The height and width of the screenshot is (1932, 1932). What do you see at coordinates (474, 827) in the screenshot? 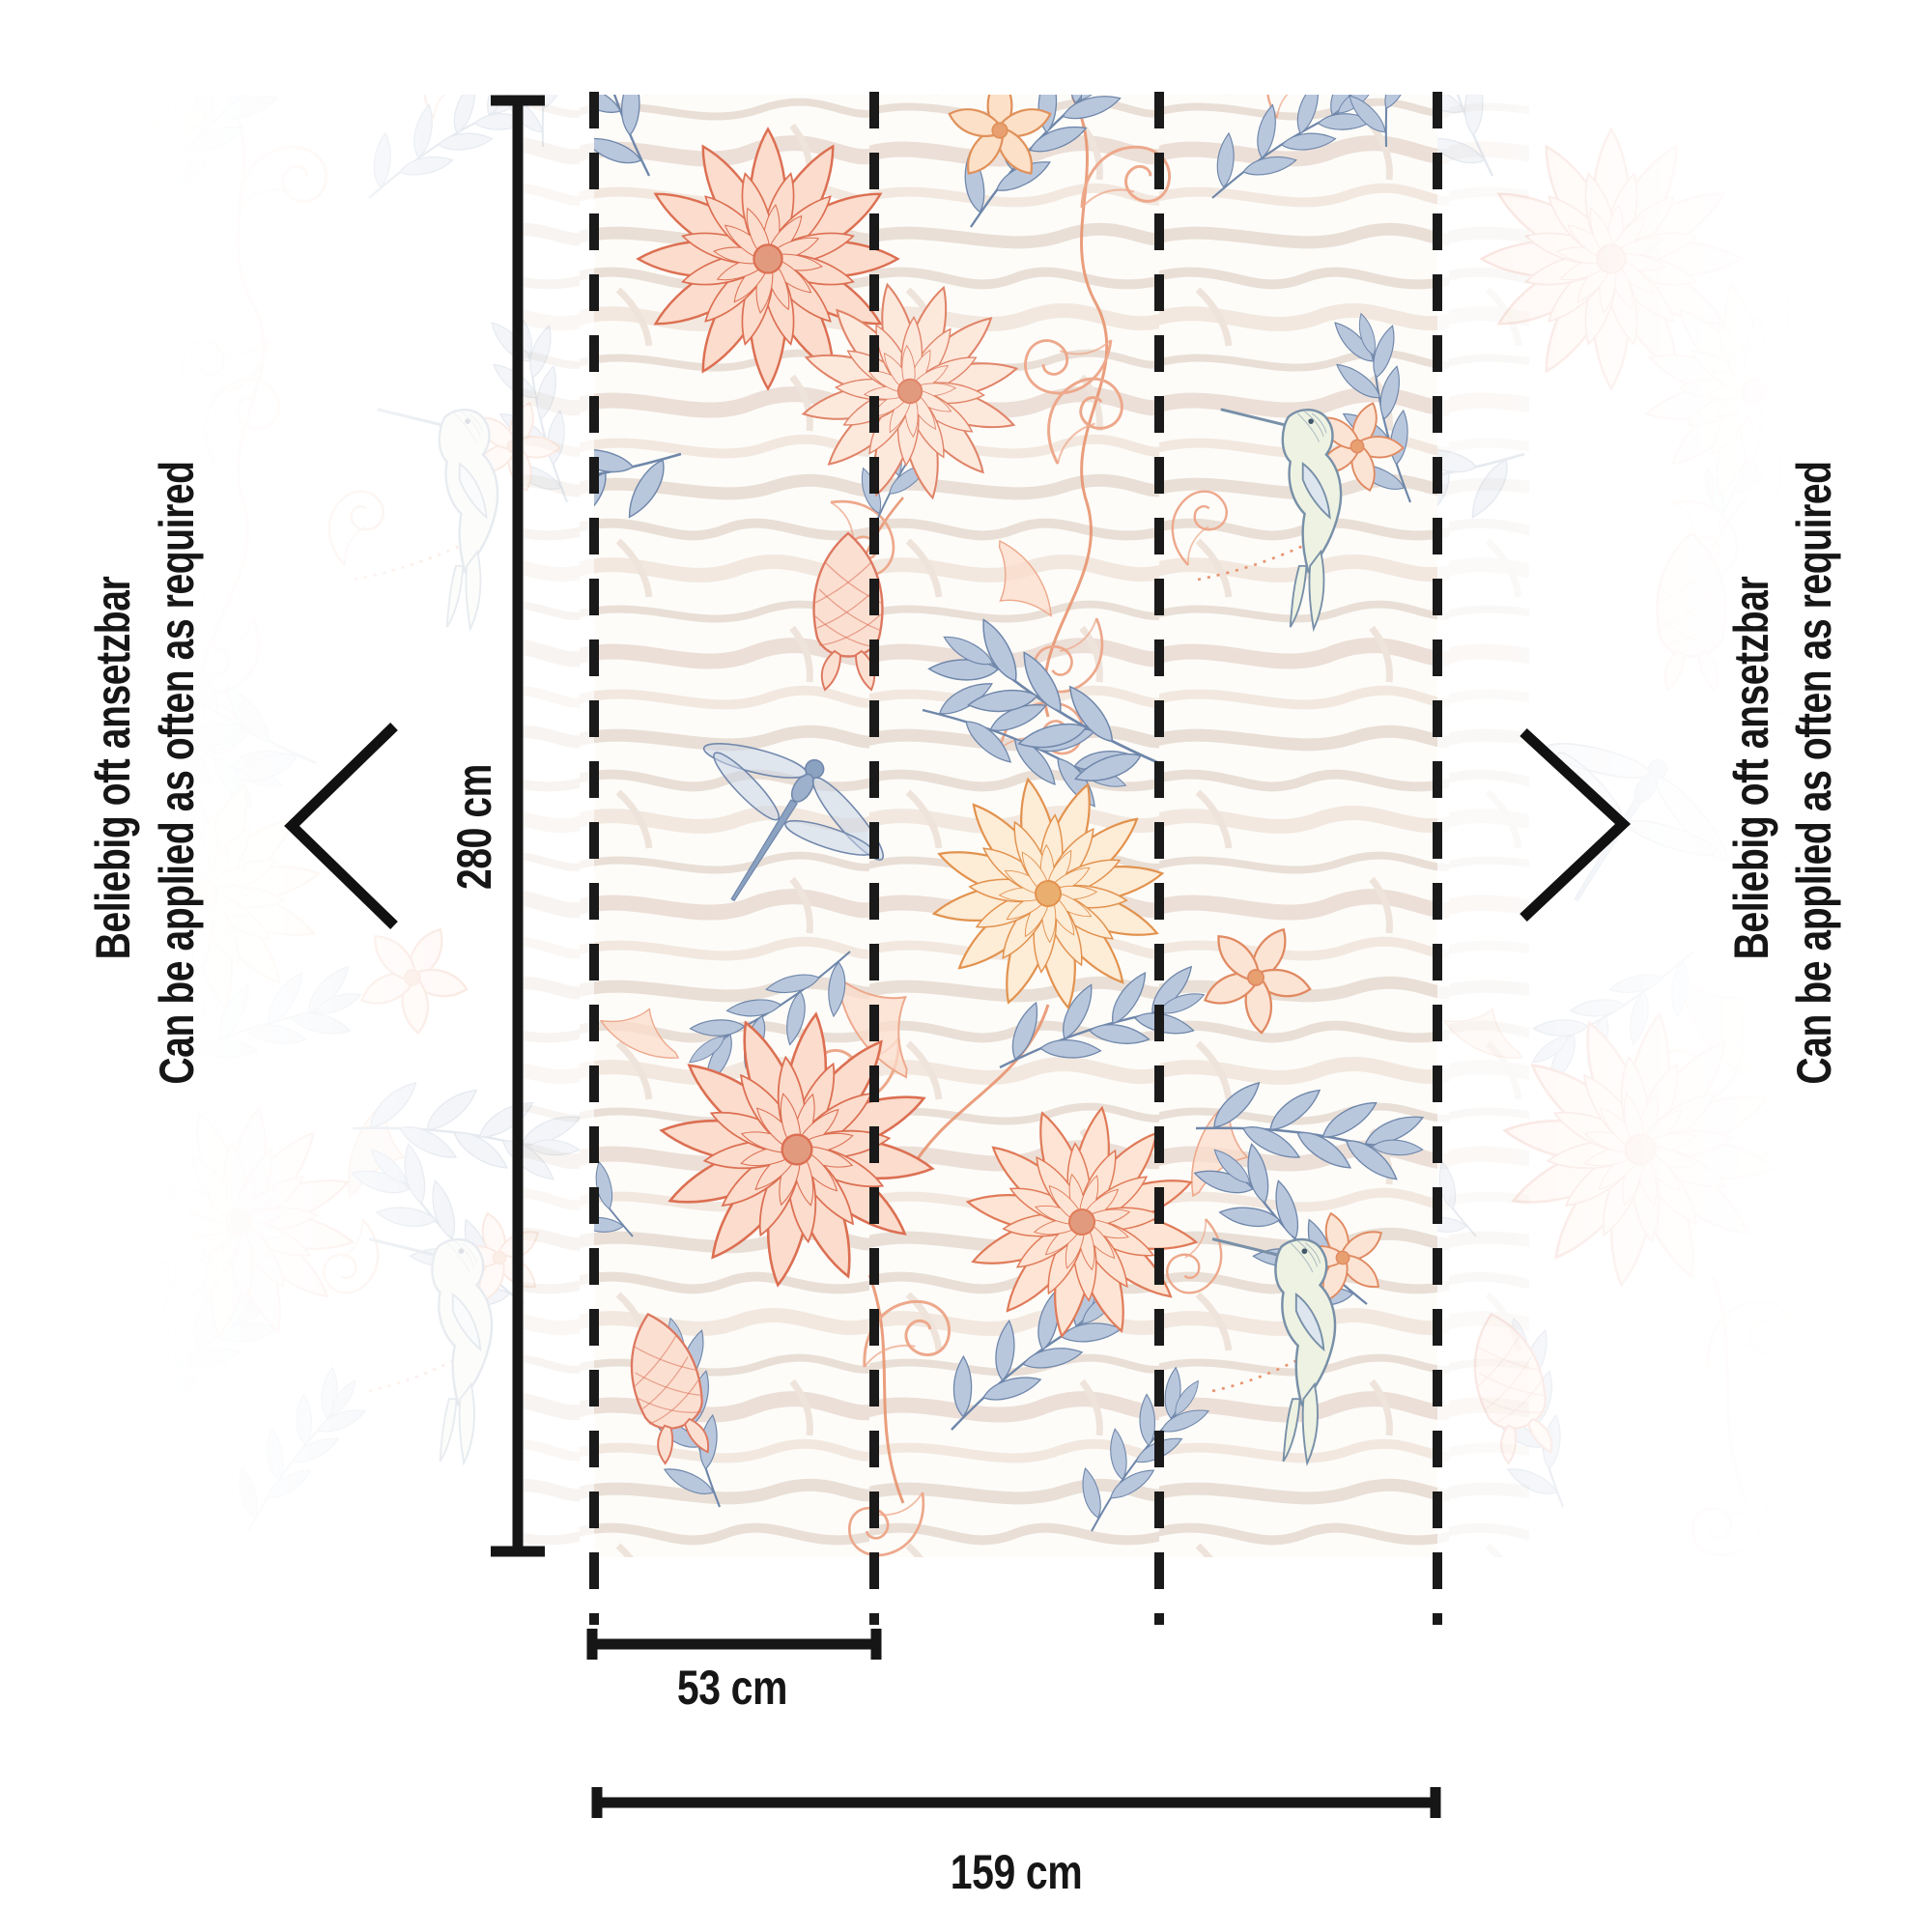
I see `height-dimension-label: 280 cm` at bounding box center [474, 827].